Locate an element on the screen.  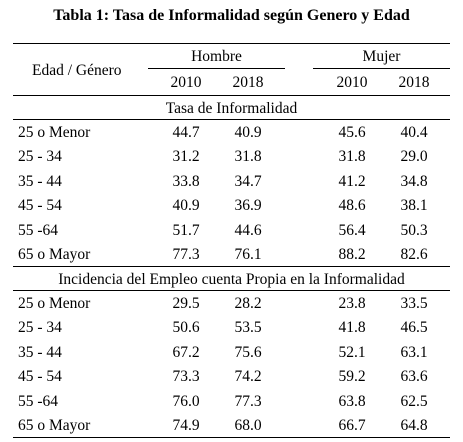
table-cell: 40.4 is located at coordinates (414, 132).